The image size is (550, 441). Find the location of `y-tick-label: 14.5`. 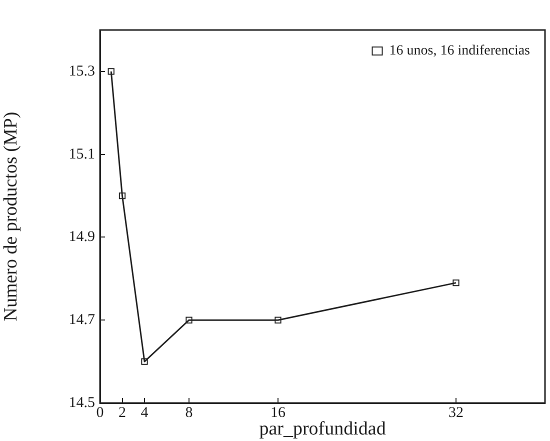

y-tick-label: 14.5 is located at coordinates (81, 402).